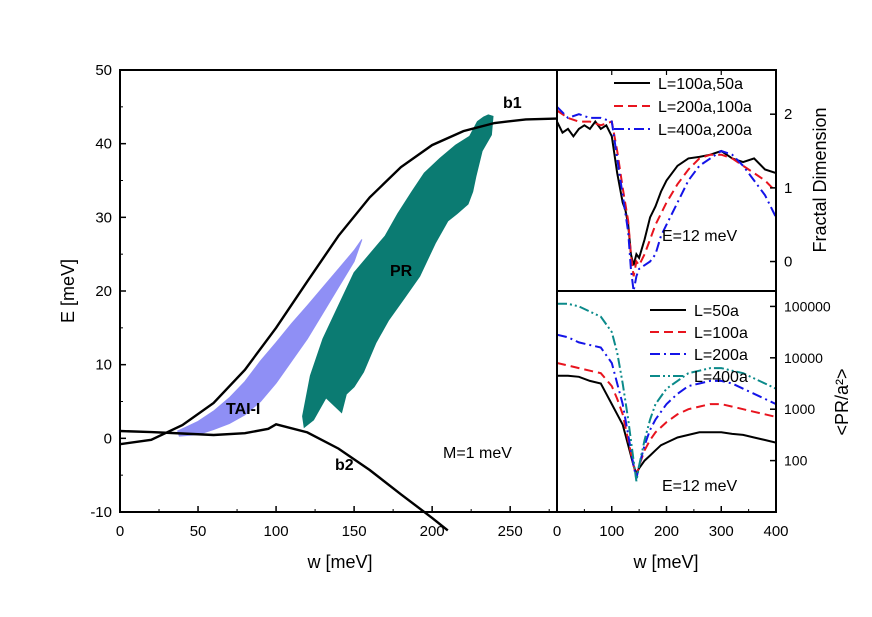 The height and width of the screenshot is (617, 872). Describe the element at coordinates (721, 531) in the screenshot. I see `pr-x-tick-label: 300` at that location.